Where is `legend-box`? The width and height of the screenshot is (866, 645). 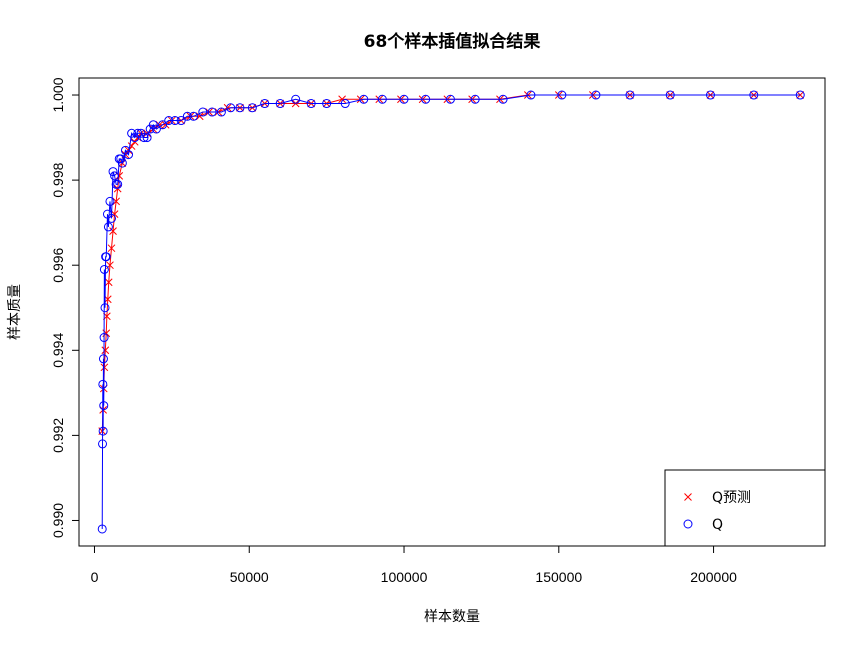 legend-box is located at coordinates (745, 508).